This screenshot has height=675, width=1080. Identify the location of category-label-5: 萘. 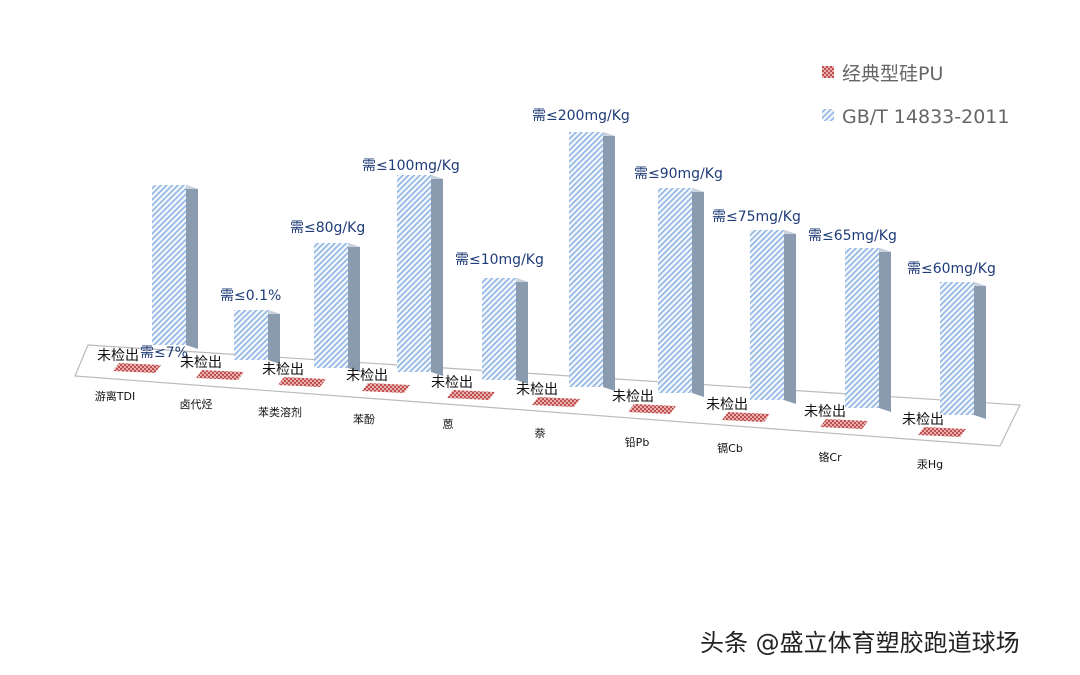
(540, 433).